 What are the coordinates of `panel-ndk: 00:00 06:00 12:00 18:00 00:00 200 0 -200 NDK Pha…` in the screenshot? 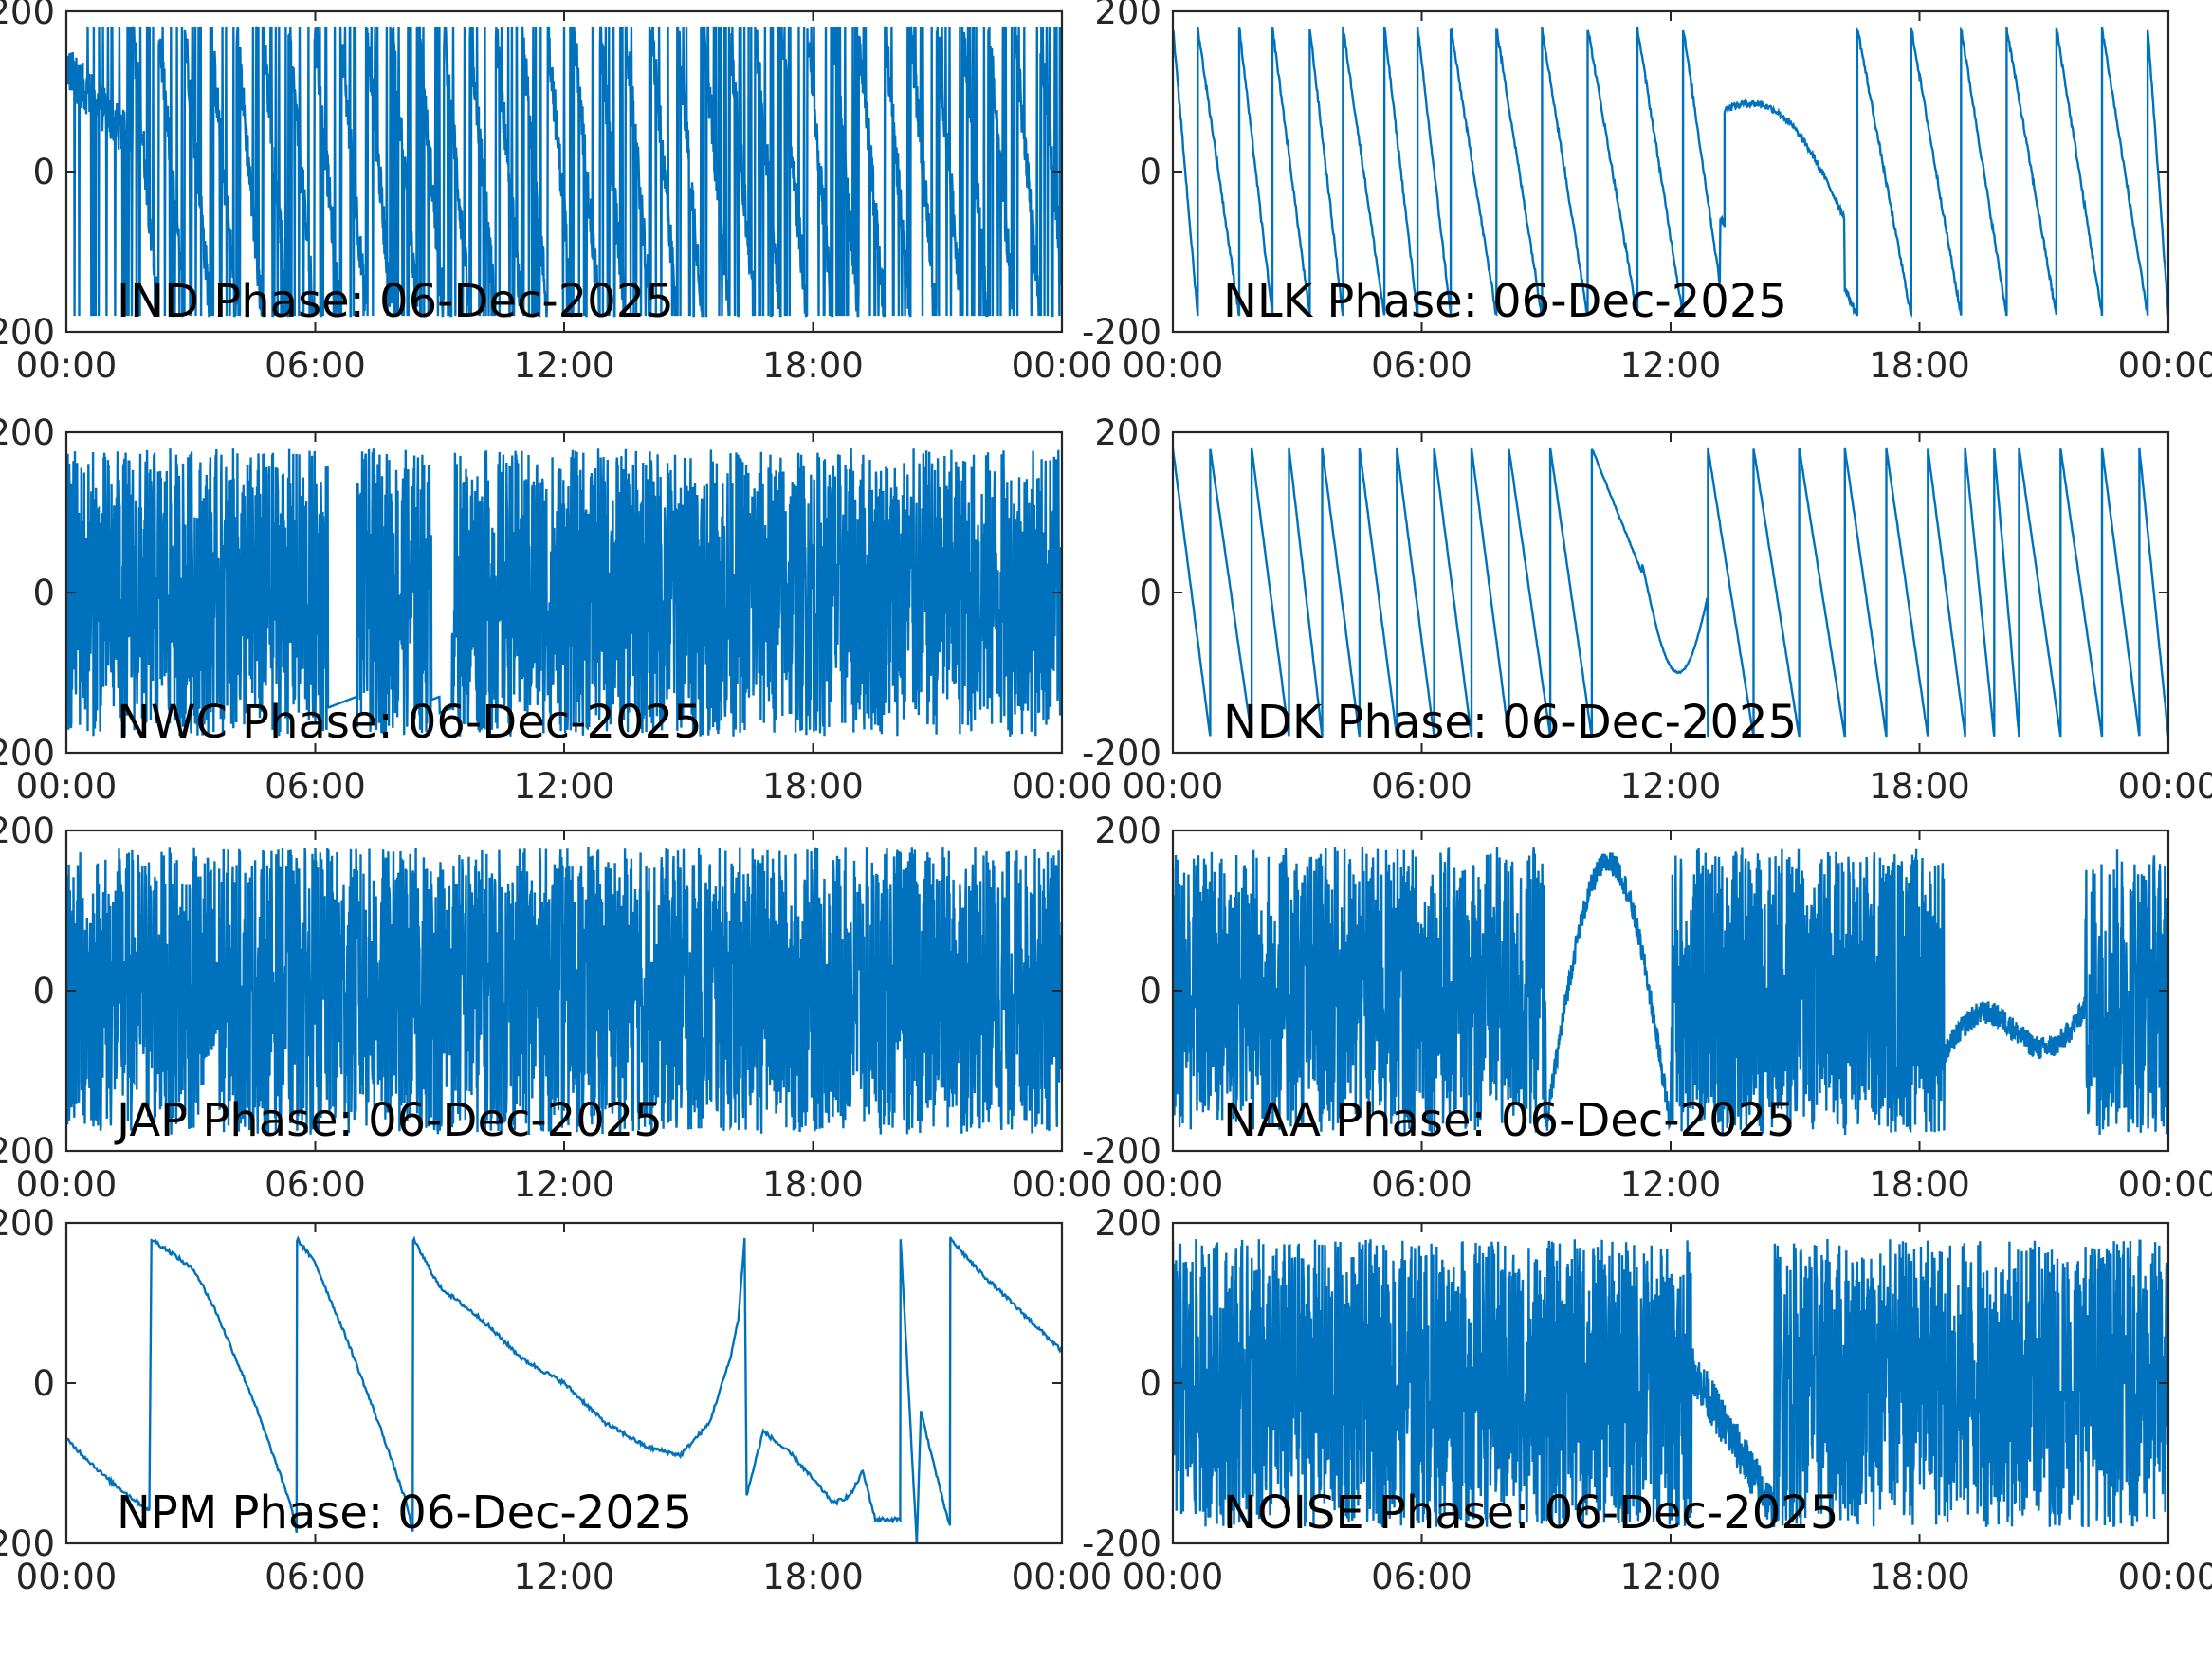 It's located at (1647, 609).